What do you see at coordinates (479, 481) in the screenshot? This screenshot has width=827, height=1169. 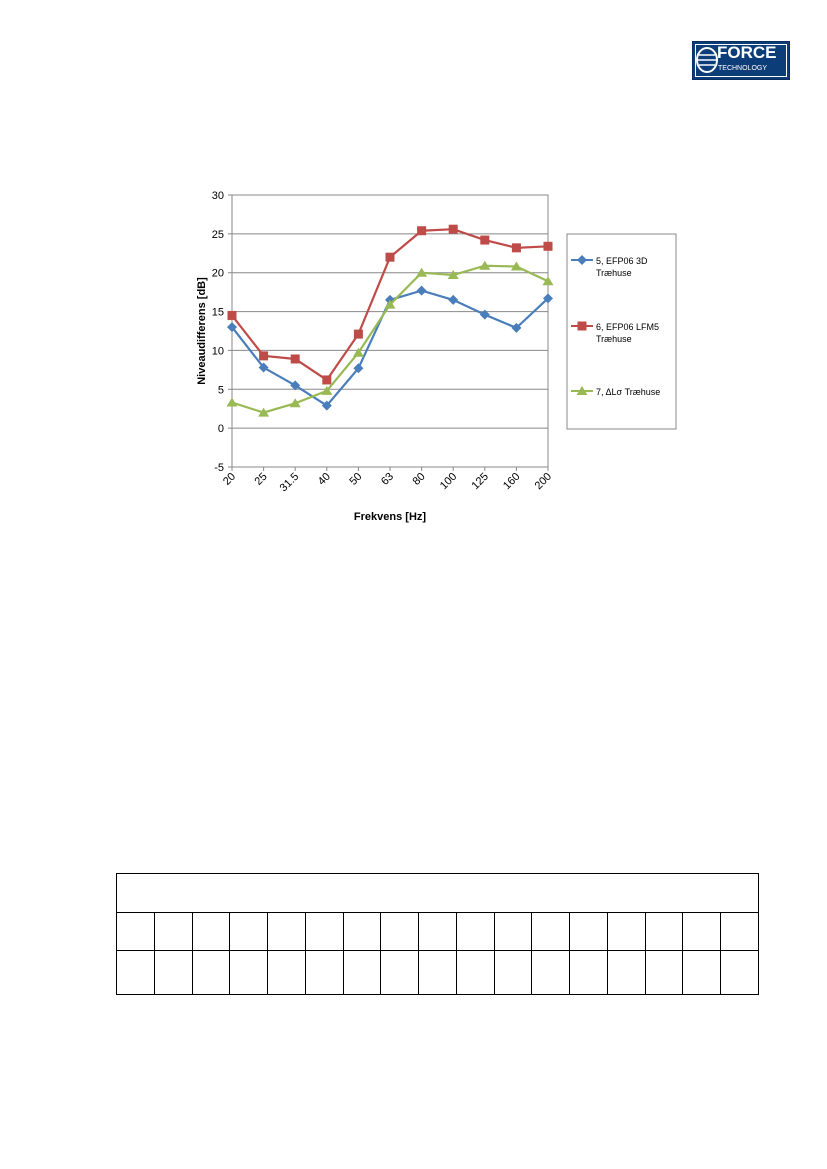 I see `x-tick-label: 125` at bounding box center [479, 481].